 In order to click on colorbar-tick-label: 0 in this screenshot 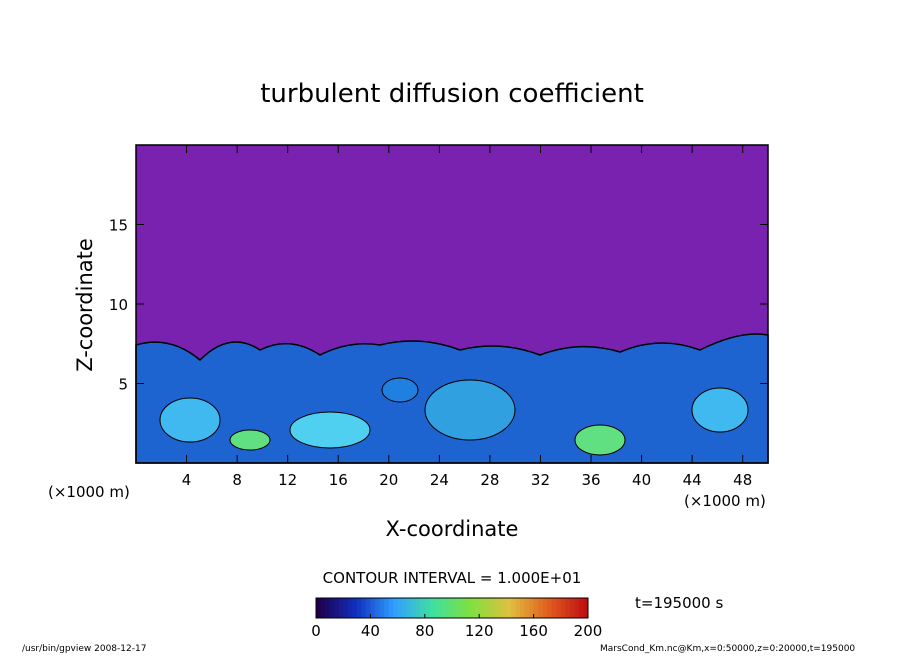, I will do `click(316, 631)`.